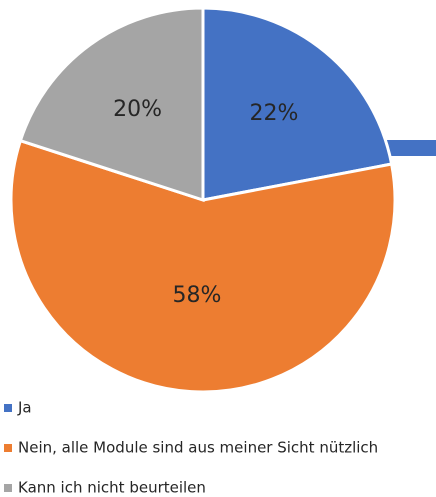 Image resolution: width=436 pixels, height=497 pixels. What do you see at coordinates (408, 148) in the screenshot?
I see `cropped-shape` at bounding box center [408, 148].